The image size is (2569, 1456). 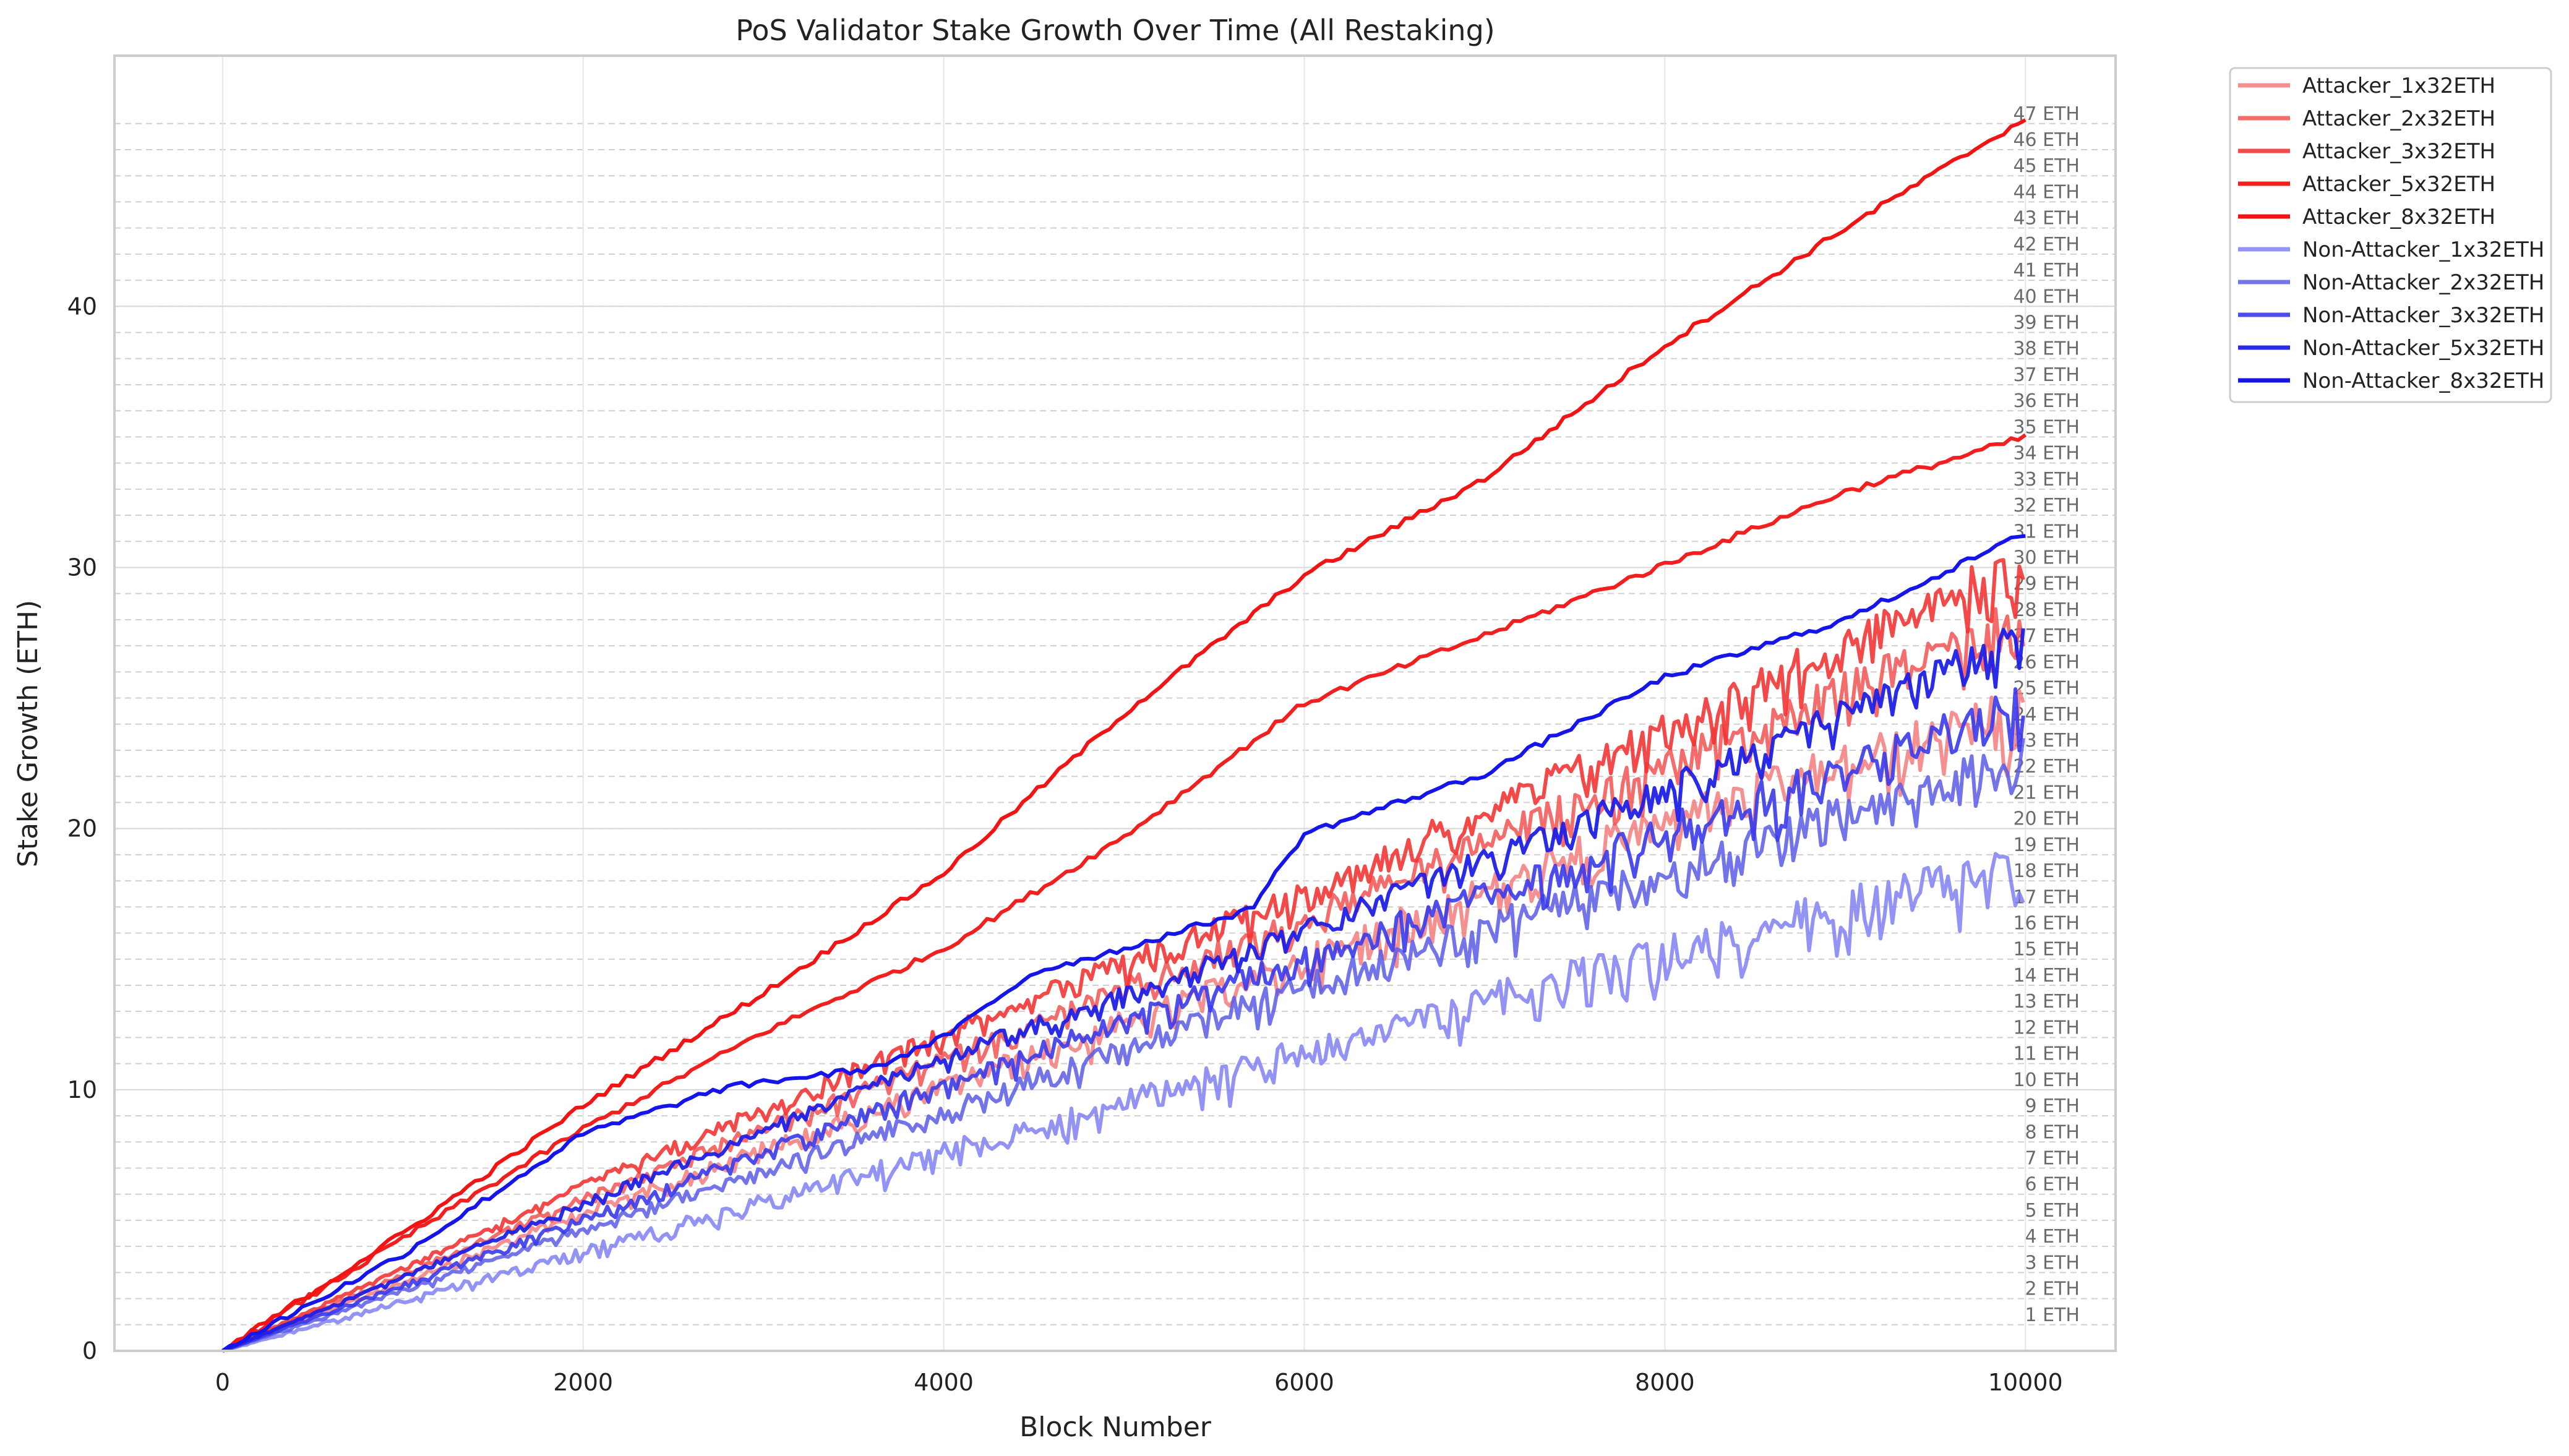 What do you see at coordinates (2047, 349) in the screenshot?
I see `reference-line-label: 38 ETH` at bounding box center [2047, 349].